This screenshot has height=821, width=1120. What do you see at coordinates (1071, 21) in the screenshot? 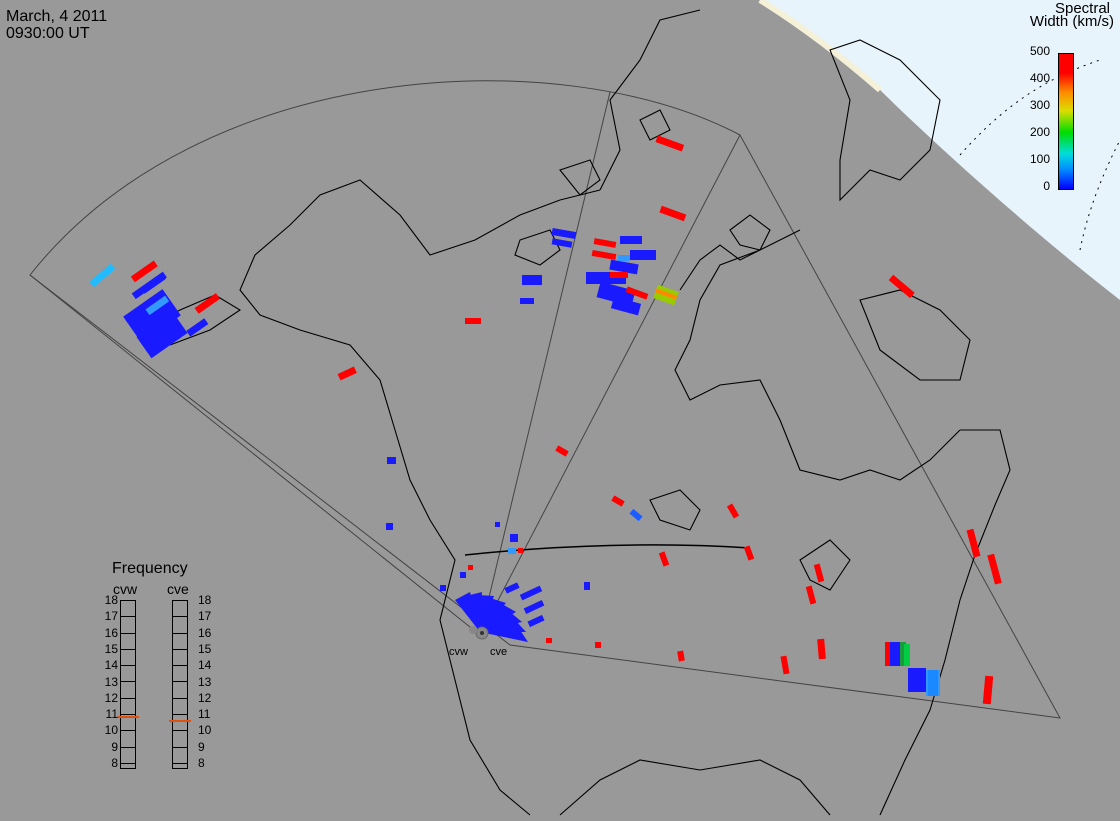
I see `legend-title-line2: Width (km/s)` at bounding box center [1071, 21].